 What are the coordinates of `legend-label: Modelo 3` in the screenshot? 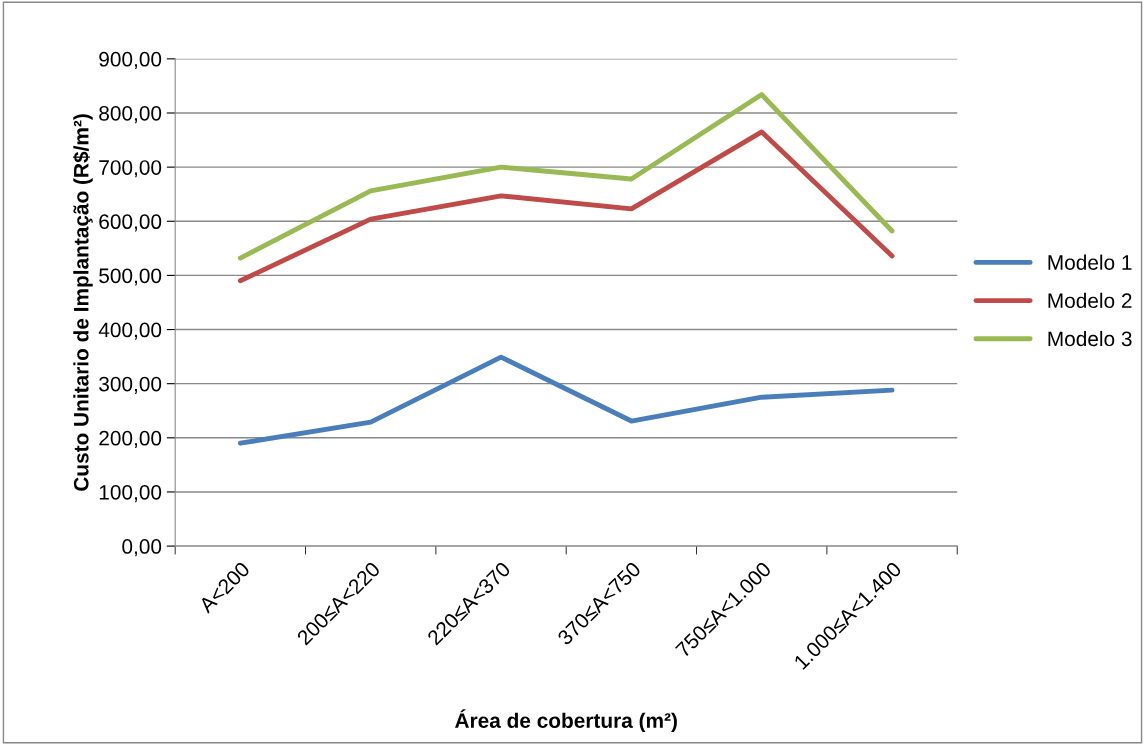 It's located at (1090, 338).